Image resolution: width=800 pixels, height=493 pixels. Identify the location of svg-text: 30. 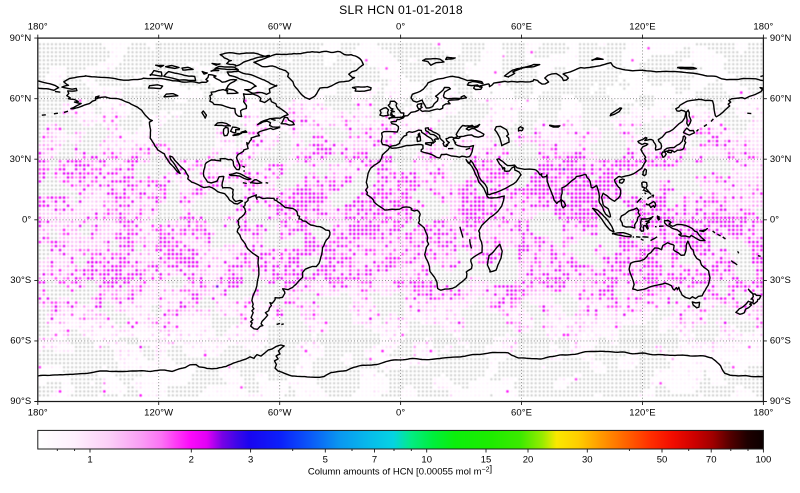
(587, 460).